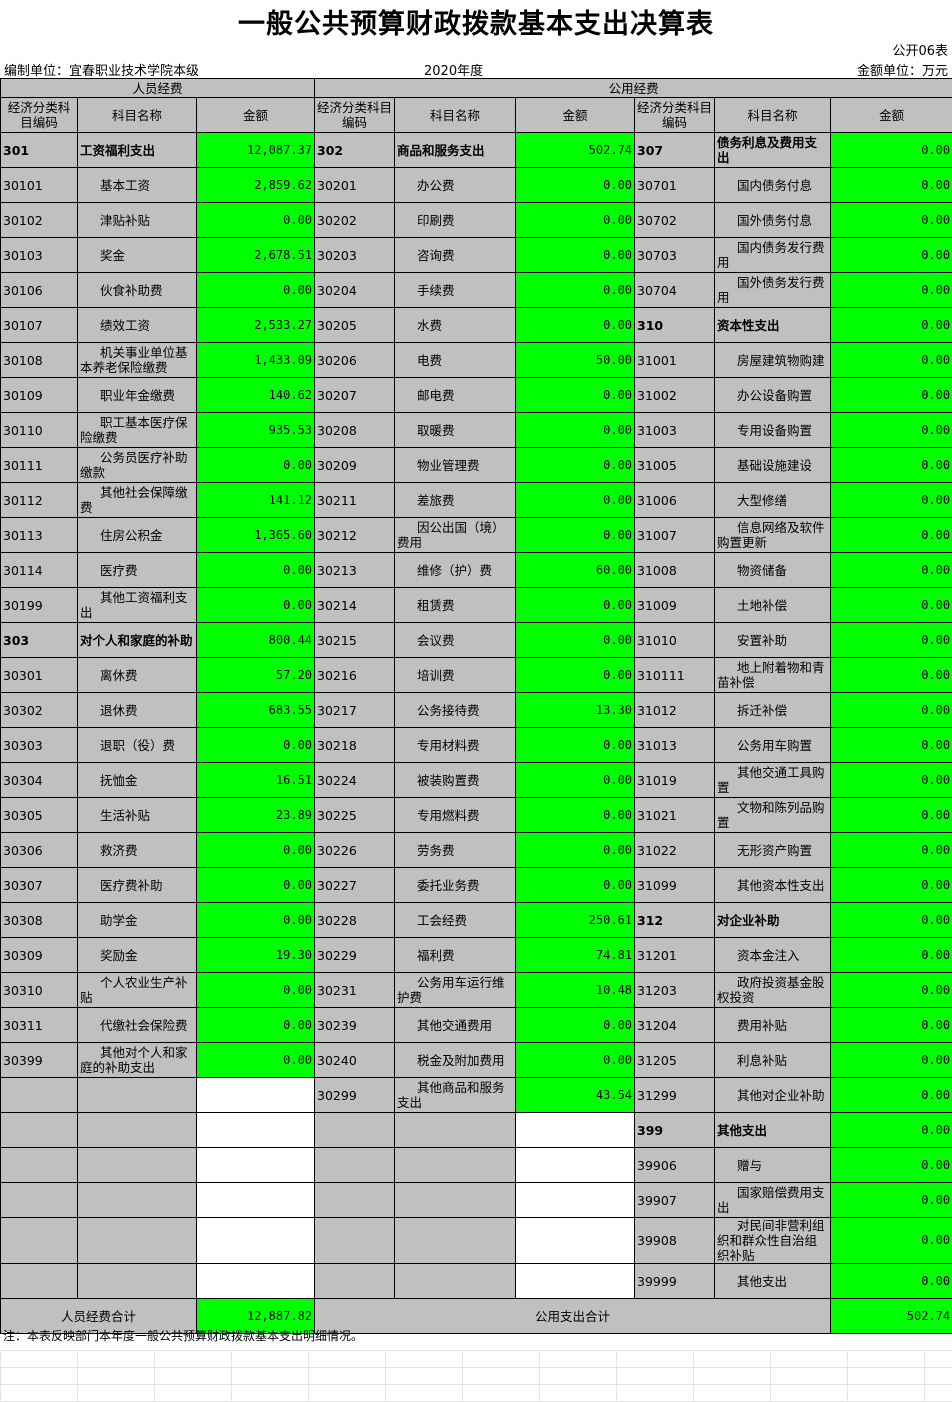  What do you see at coordinates (455, 605) in the screenshot?
I see `account-name: 租赁费` at bounding box center [455, 605].